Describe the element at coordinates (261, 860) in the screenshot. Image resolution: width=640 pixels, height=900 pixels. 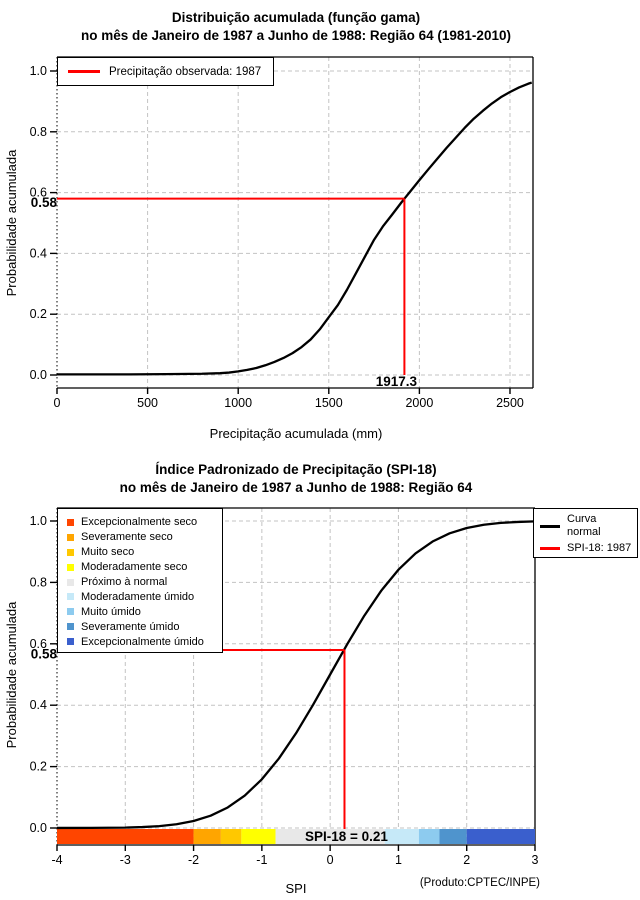
I see `x-tick-label: -1` at that location.